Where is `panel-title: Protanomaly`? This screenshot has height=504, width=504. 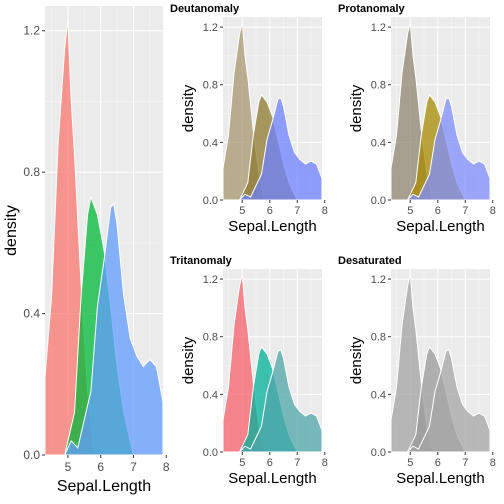 panel-title: Protanomaly is located at coordinates (372, 9).